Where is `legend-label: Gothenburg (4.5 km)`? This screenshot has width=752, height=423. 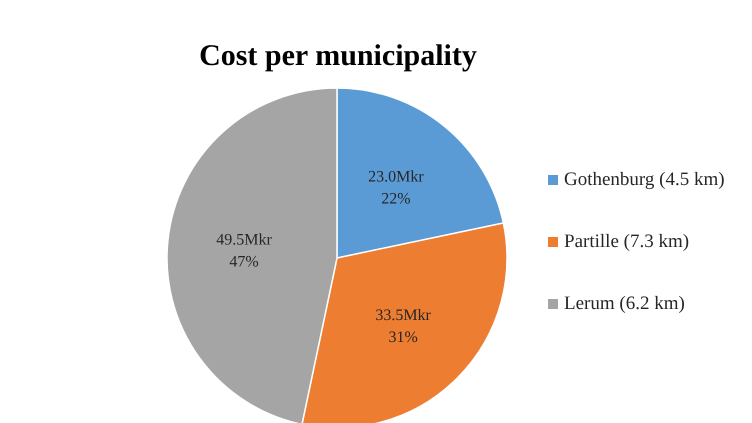
legend-label: Gothenburg (4.5 km) is located at coordinates (644, 179).